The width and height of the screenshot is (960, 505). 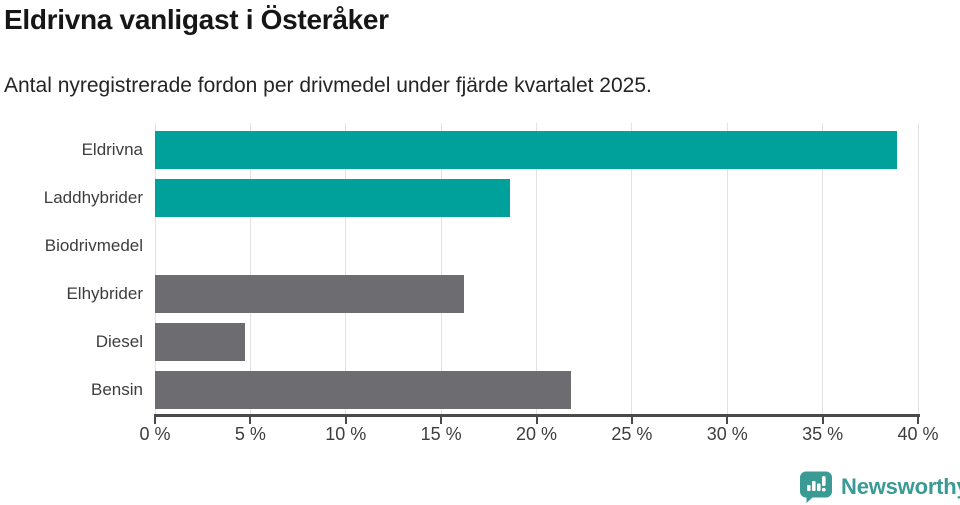 What do you see at coordinates (441, 434) in the screenshot?
I see `x-axis-tick-label: 15 %` at bounding box center [441, 434].